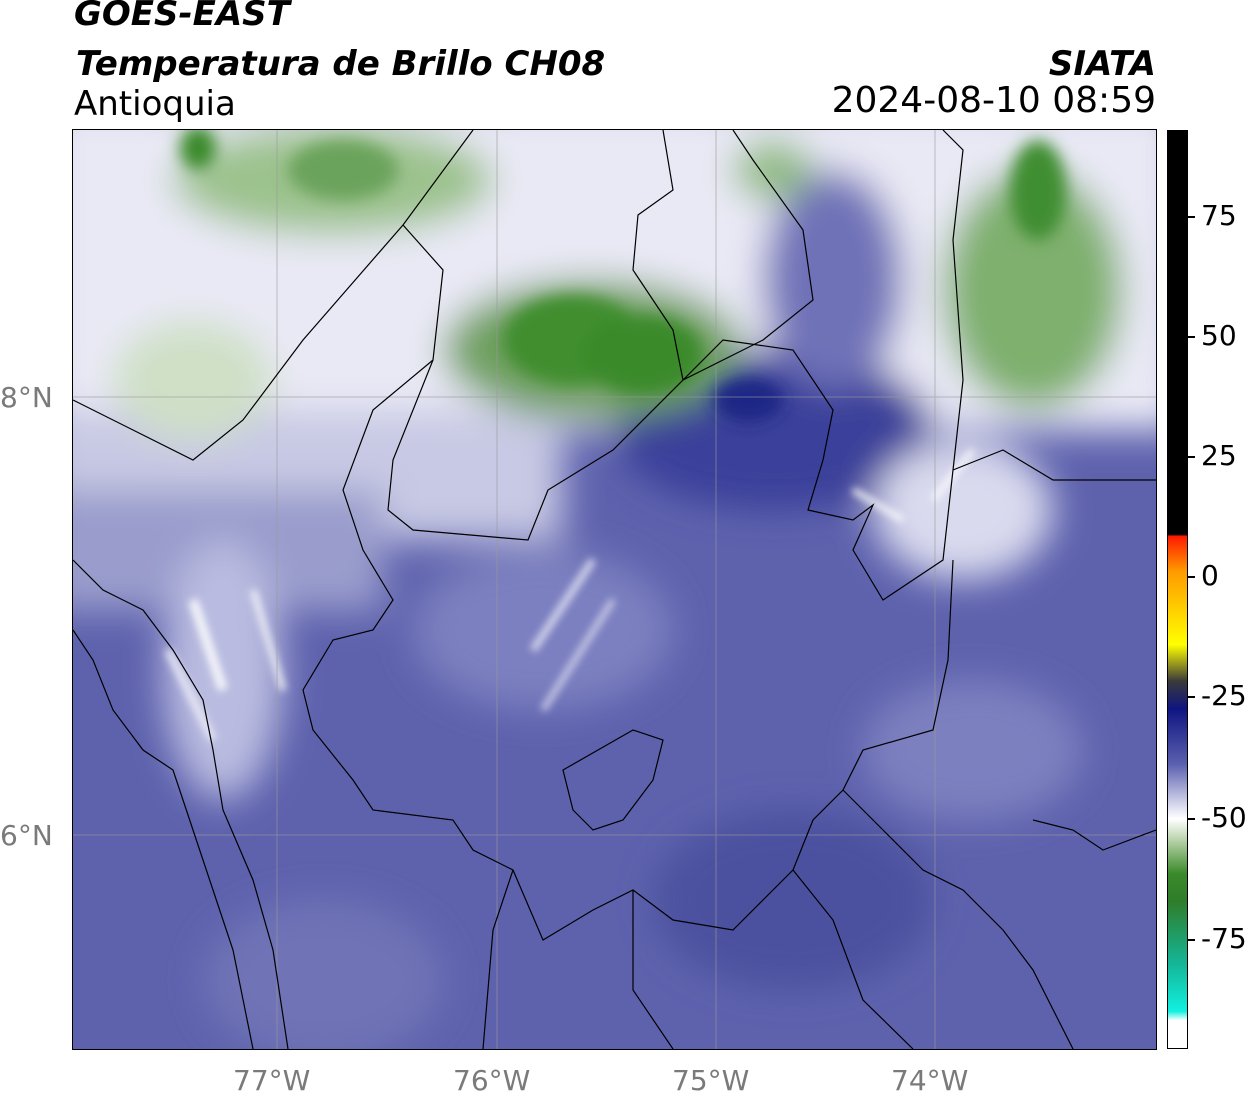  Describe the element at coordinates (1177, 589) in the screenshot. I see `temperature-colorbar` at that location.